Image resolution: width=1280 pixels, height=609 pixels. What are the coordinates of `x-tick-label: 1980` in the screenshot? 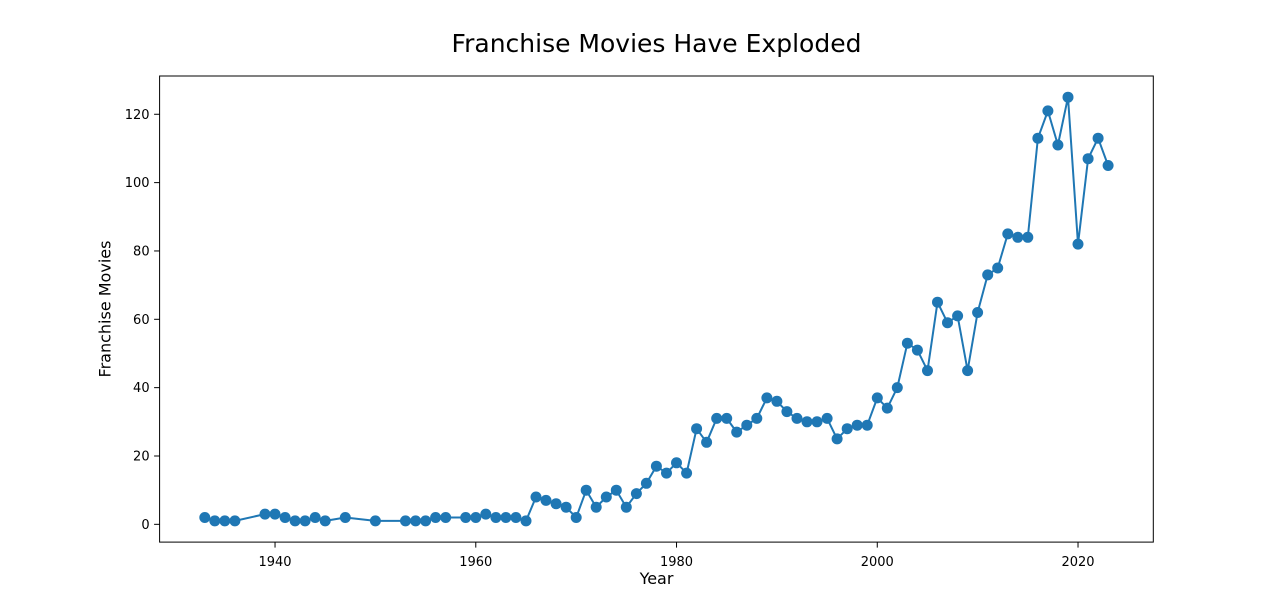 It's located at (676, 562).